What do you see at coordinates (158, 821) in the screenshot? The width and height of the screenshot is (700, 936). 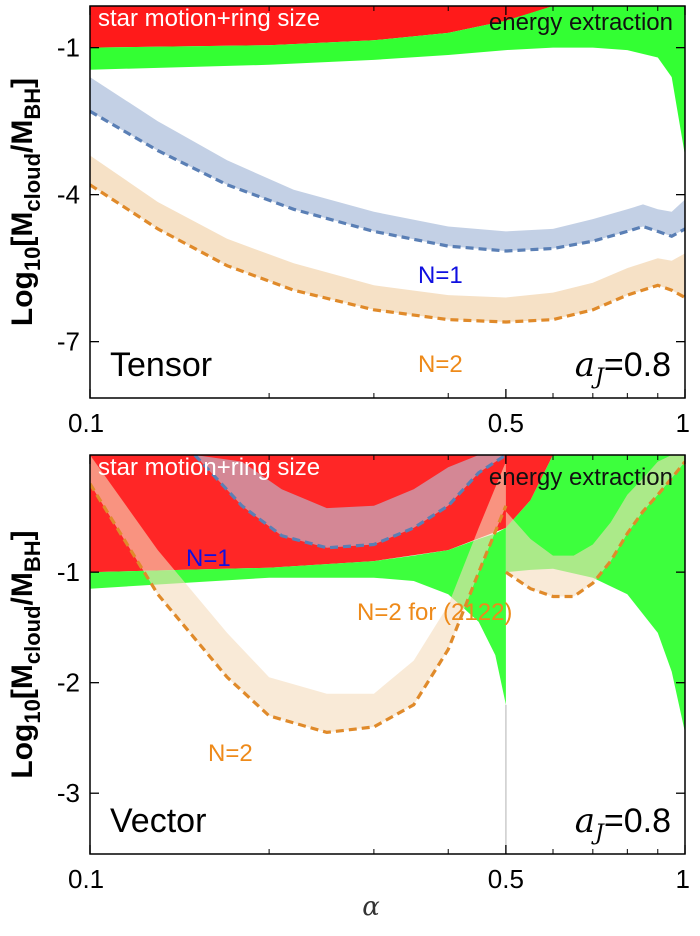 I see `panel-name: Vector` at bounding box center [158, 821].